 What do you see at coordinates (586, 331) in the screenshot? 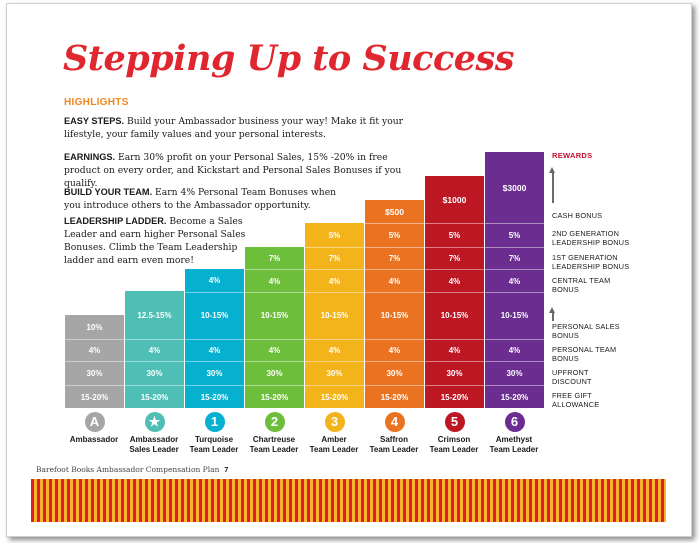
I see `row-label-personal-sales: PERSONAL SALES BONUS` at bounding box center [586, 331].